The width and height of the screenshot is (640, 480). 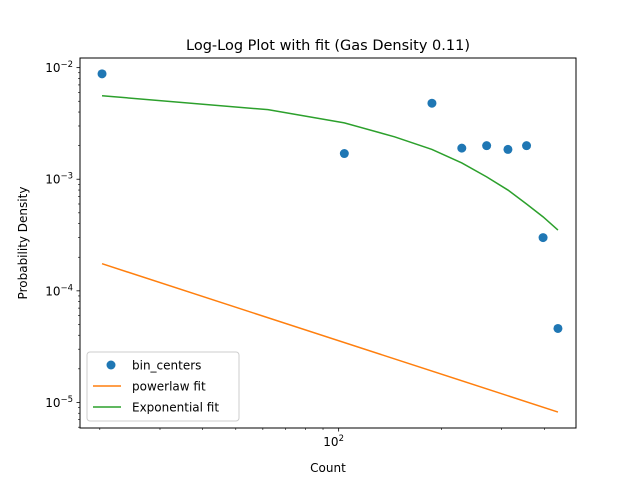 What do you see at coordinates (111, 365) in the screenshot?
I see `legend-marker` at bounding box center [111, 365].